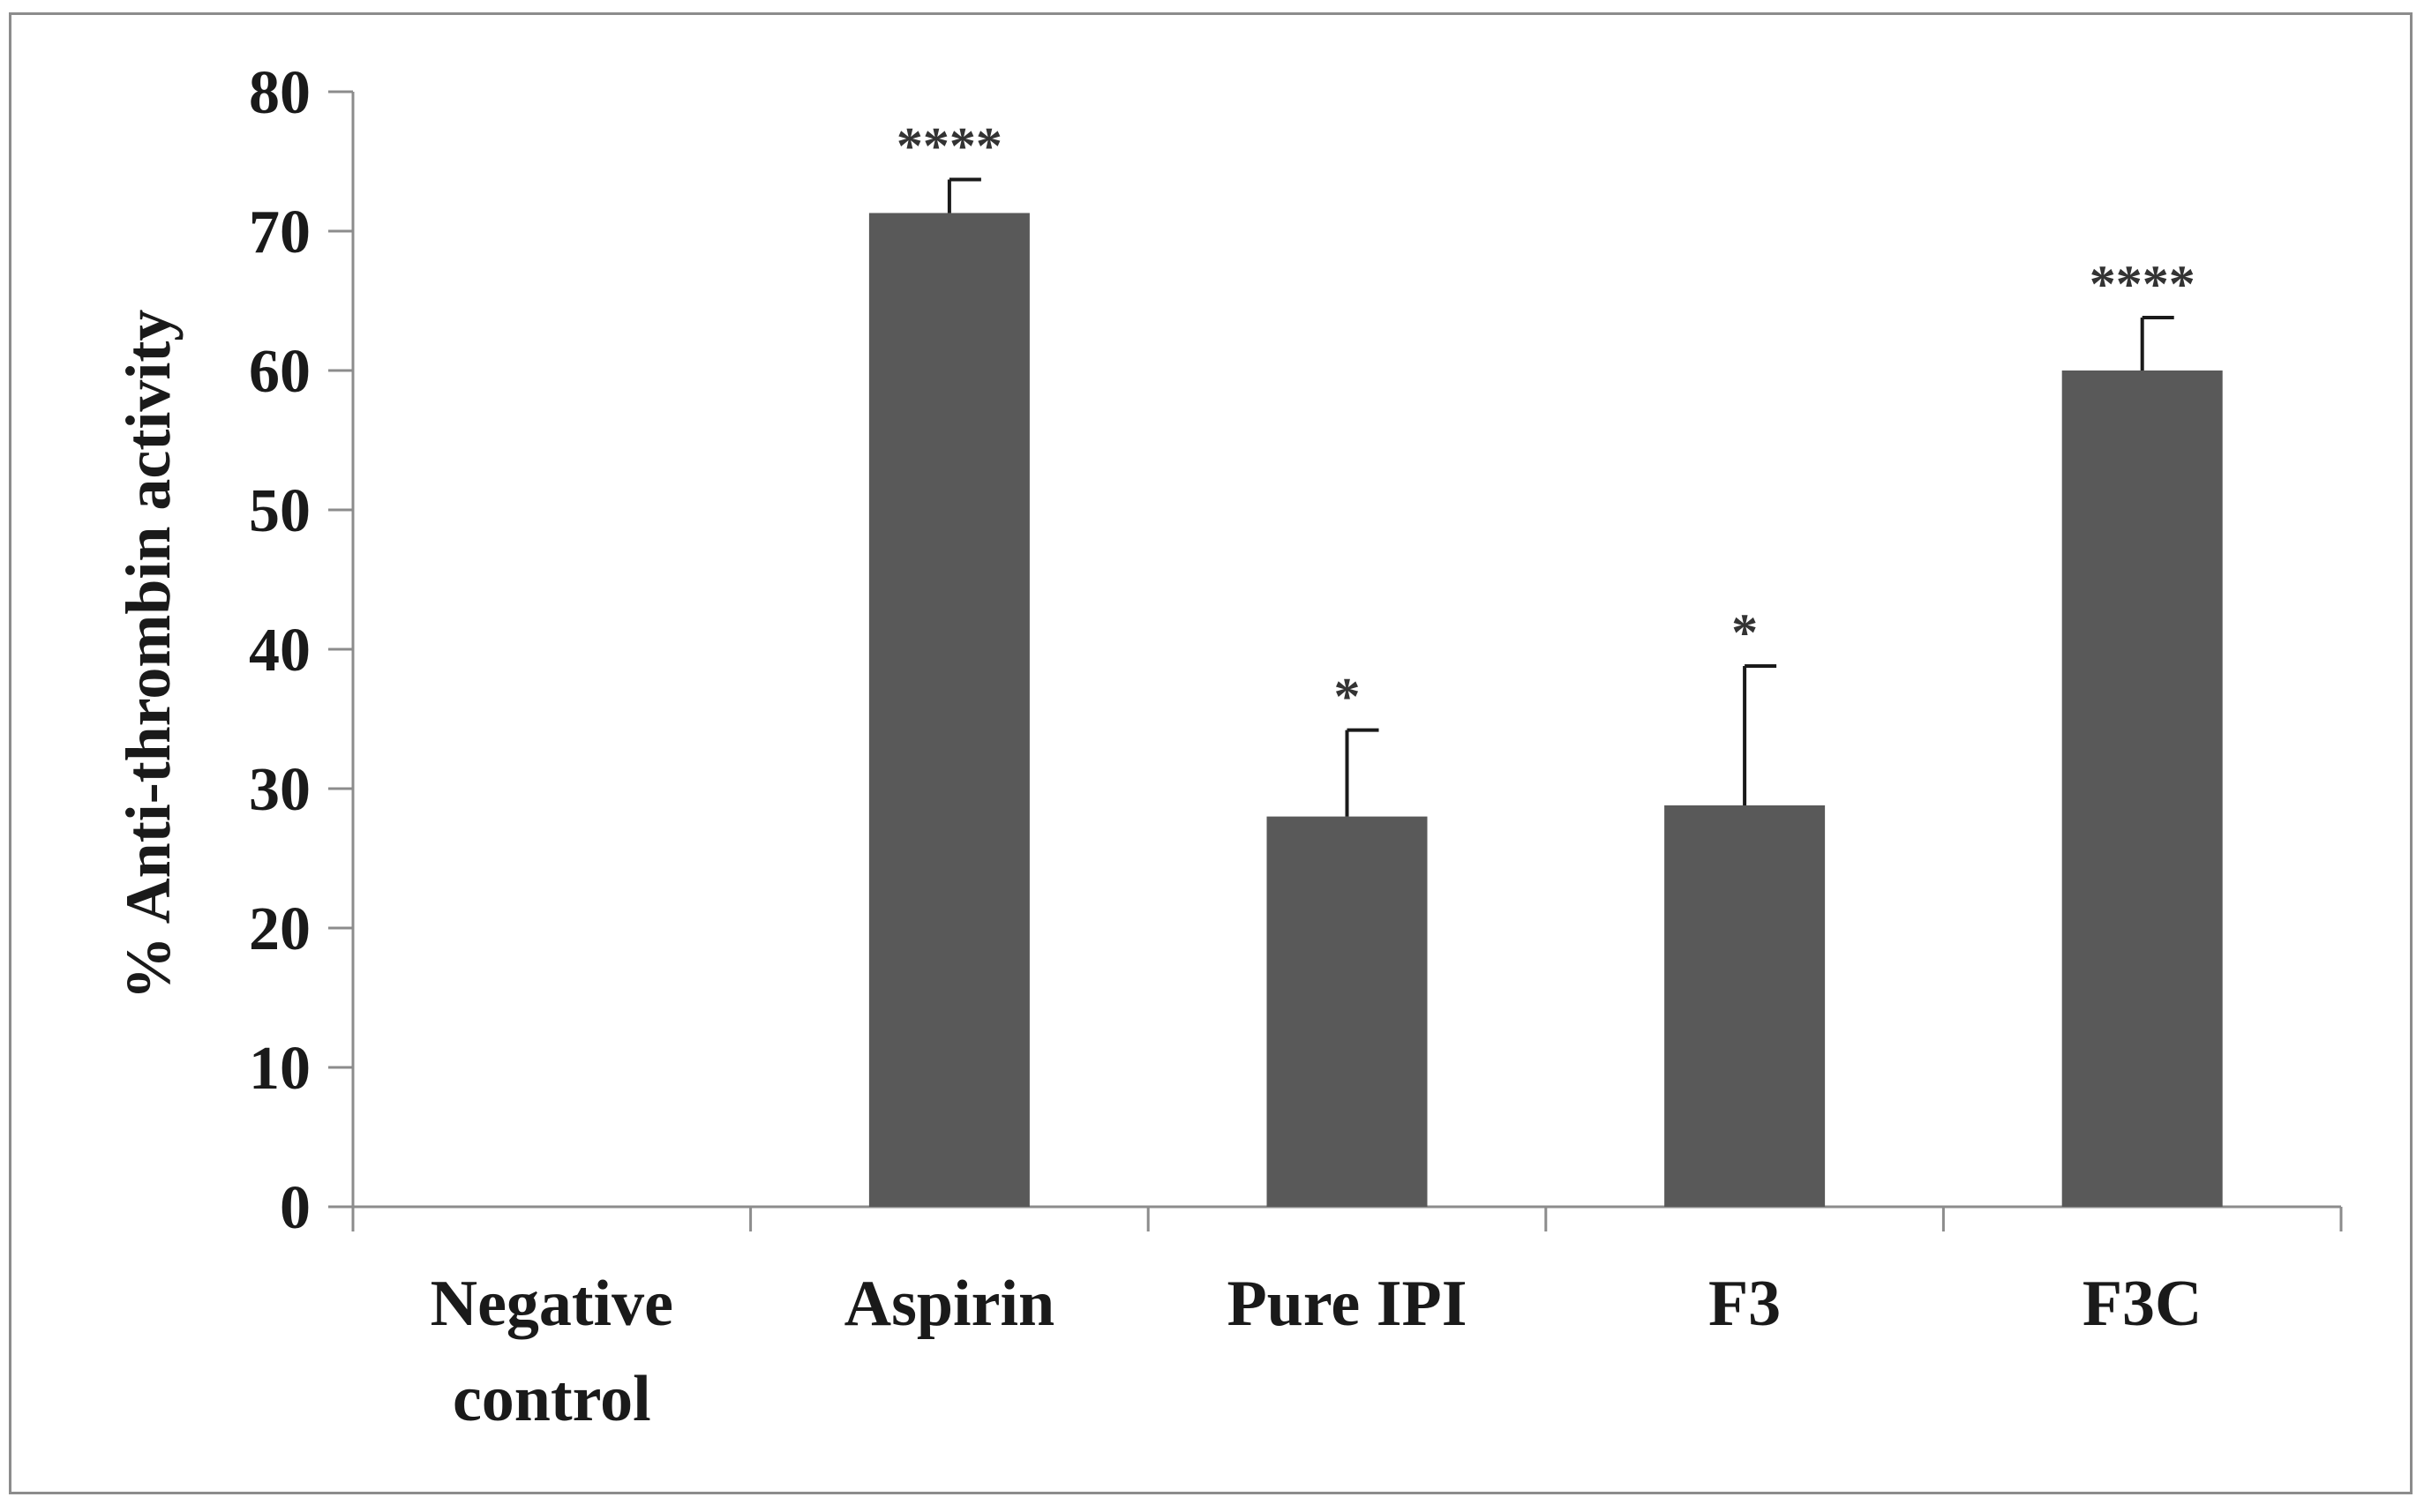  What do you see at coordinates (280, 511) in the screenshot?
I see `y-tick-label: 50` at bounding box center [280, 511].